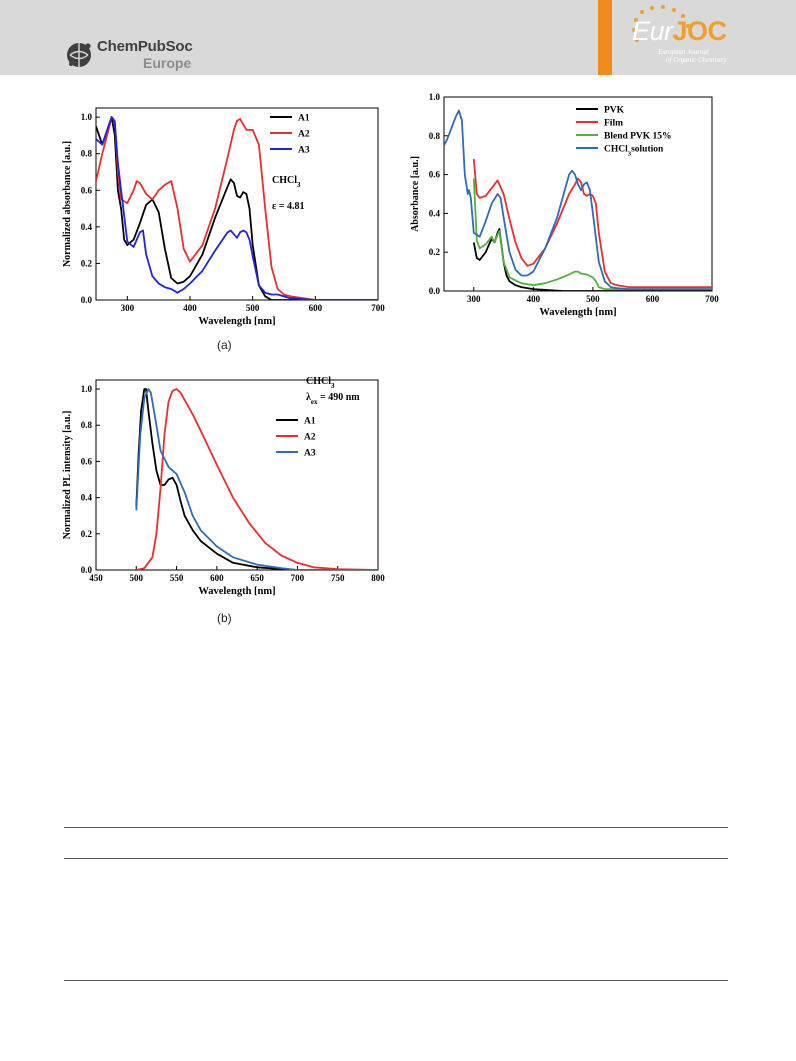 This screenshot has width=796, height=1061. I want to click on table-rule-top, so click(396, 827).